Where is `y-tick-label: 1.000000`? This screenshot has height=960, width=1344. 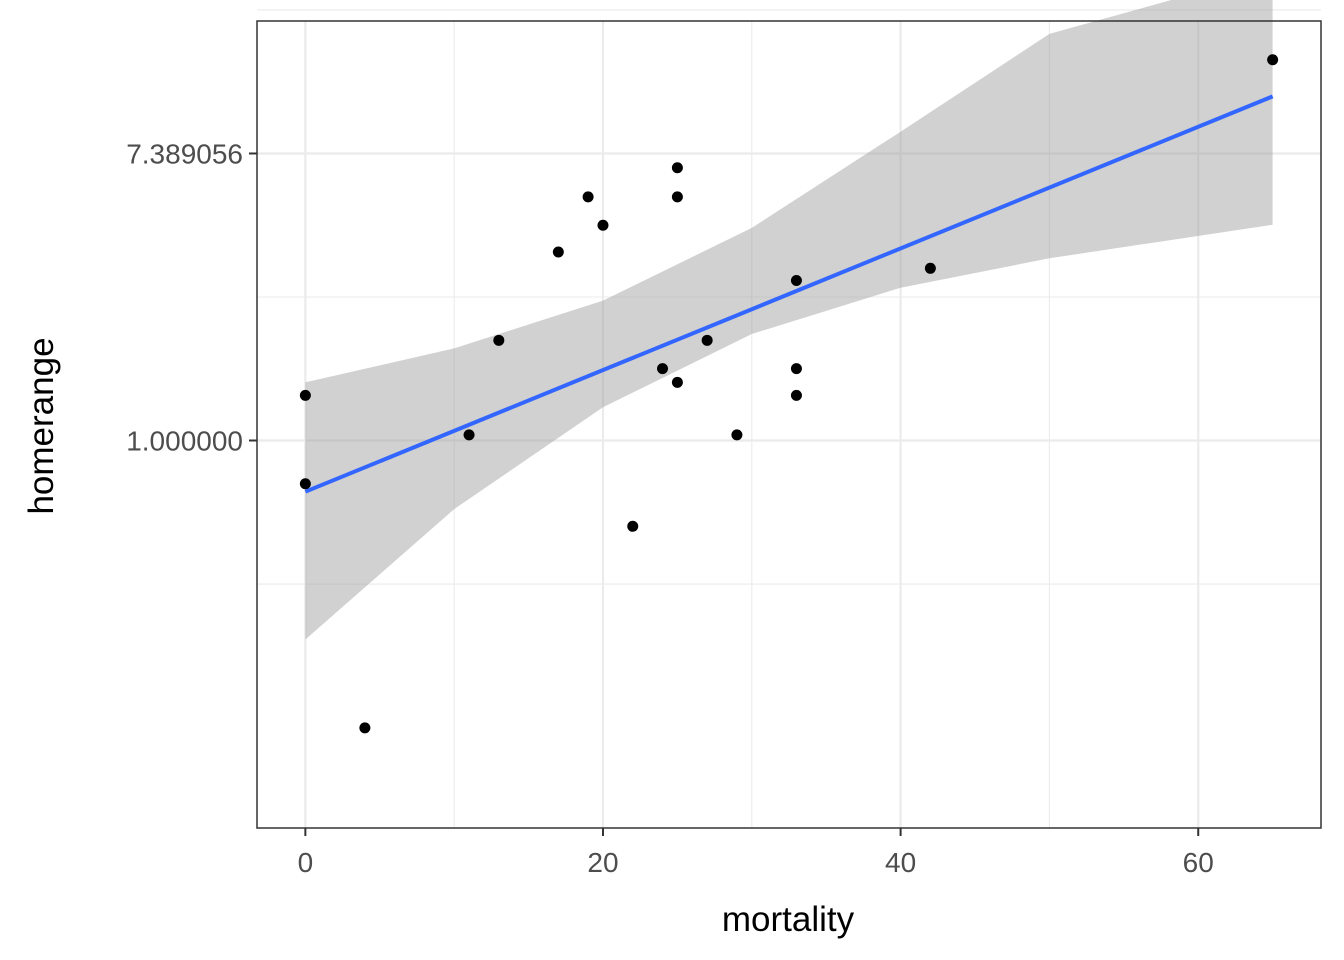 y-tick-label: 1.000000 is located at coordinates (184, 441).